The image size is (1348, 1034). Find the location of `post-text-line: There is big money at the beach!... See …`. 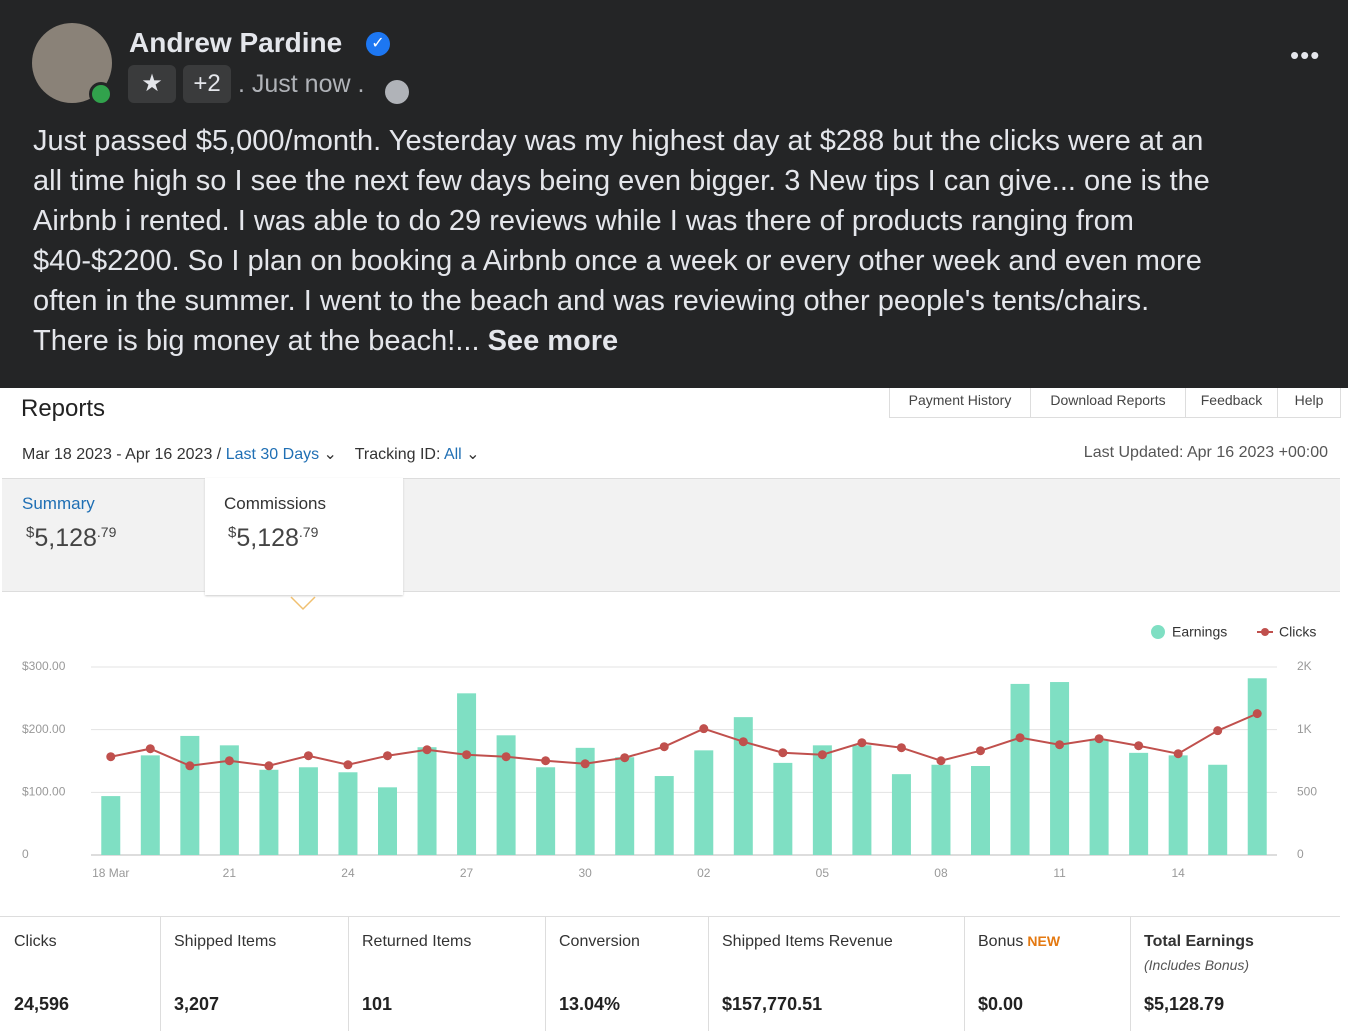

post-text-line: There is big money at the beach!... See … is located at coordinates (326, 341).